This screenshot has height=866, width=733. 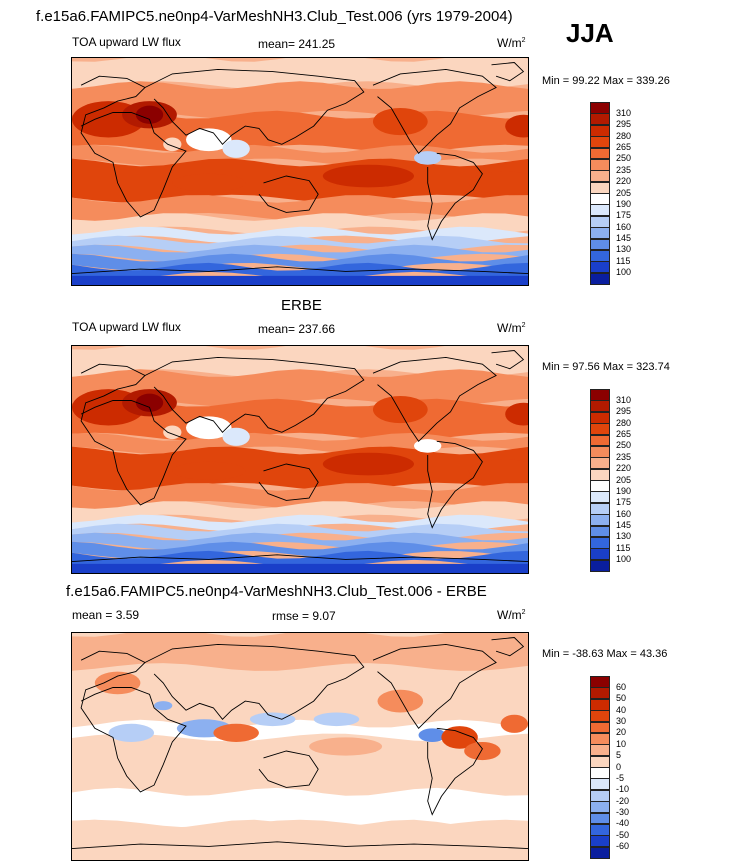 I want to click on colorbar-tick-label: 100, so click(x=624, y=559).